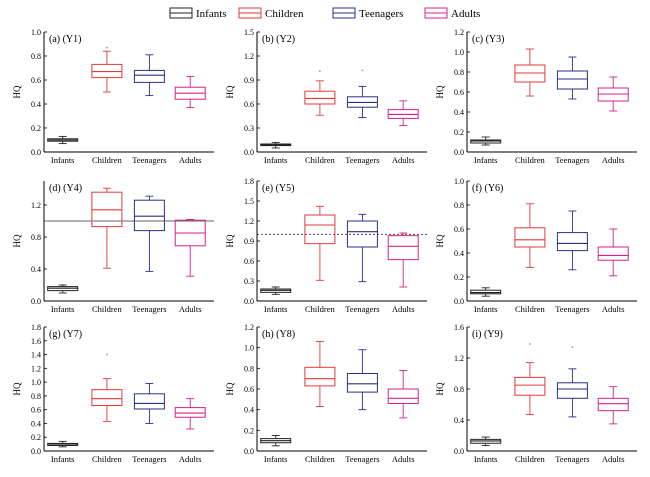 Image resolution: width=650 pixels, height=477 pixels. Describe the element at coordinates (65, 39) in the screenshot. I see `panel-title: (a) (Y1)` at that location.